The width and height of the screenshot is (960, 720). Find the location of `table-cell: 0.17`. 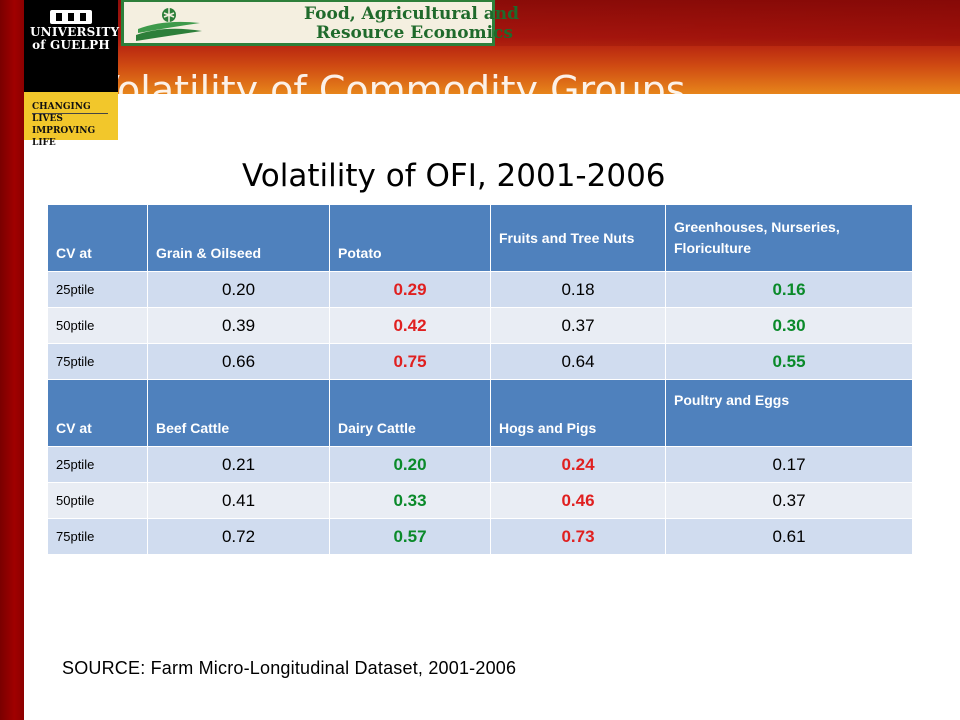

table-cell: 0.17 is located at coordinates (789, 464).